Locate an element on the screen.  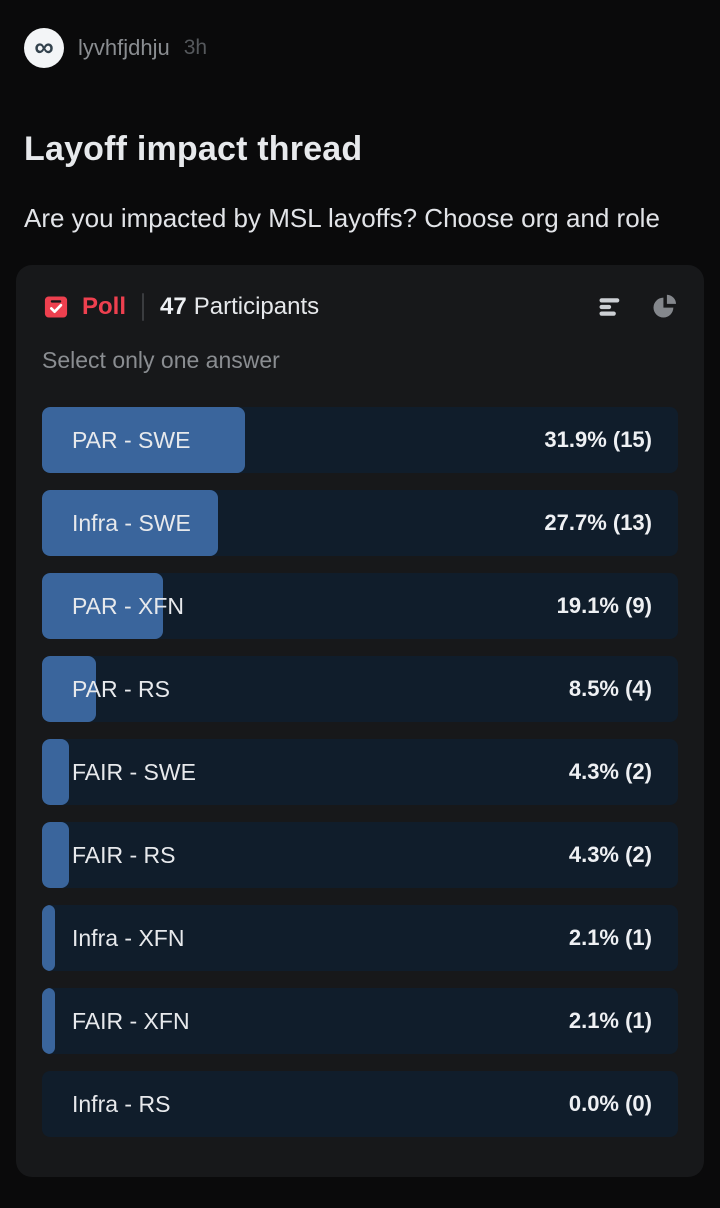
poll-option: Infra - XFN 2.1% (1) is located at coordinates (360, 938).